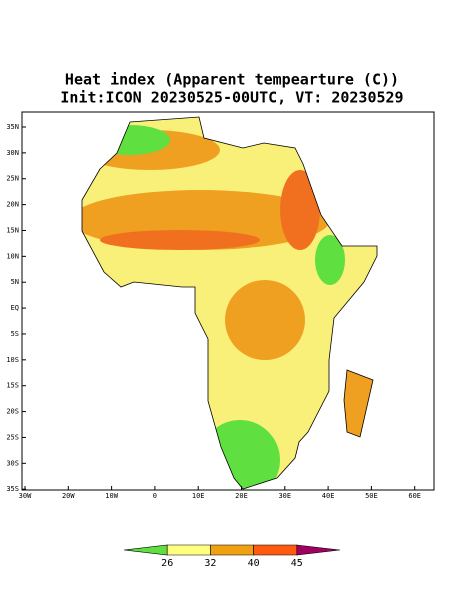 This screenshot has width=463, height=604. I want to click on lon-label: 40E, so click(328, 496).